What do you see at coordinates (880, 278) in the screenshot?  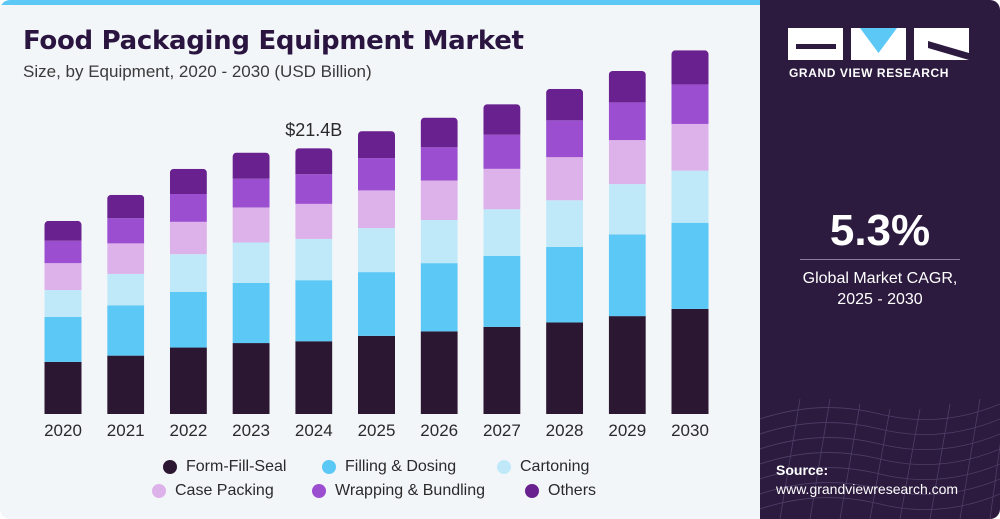 I see `cagr-label-line1: Global Market CAGR,` at bounding box center [880, 278].